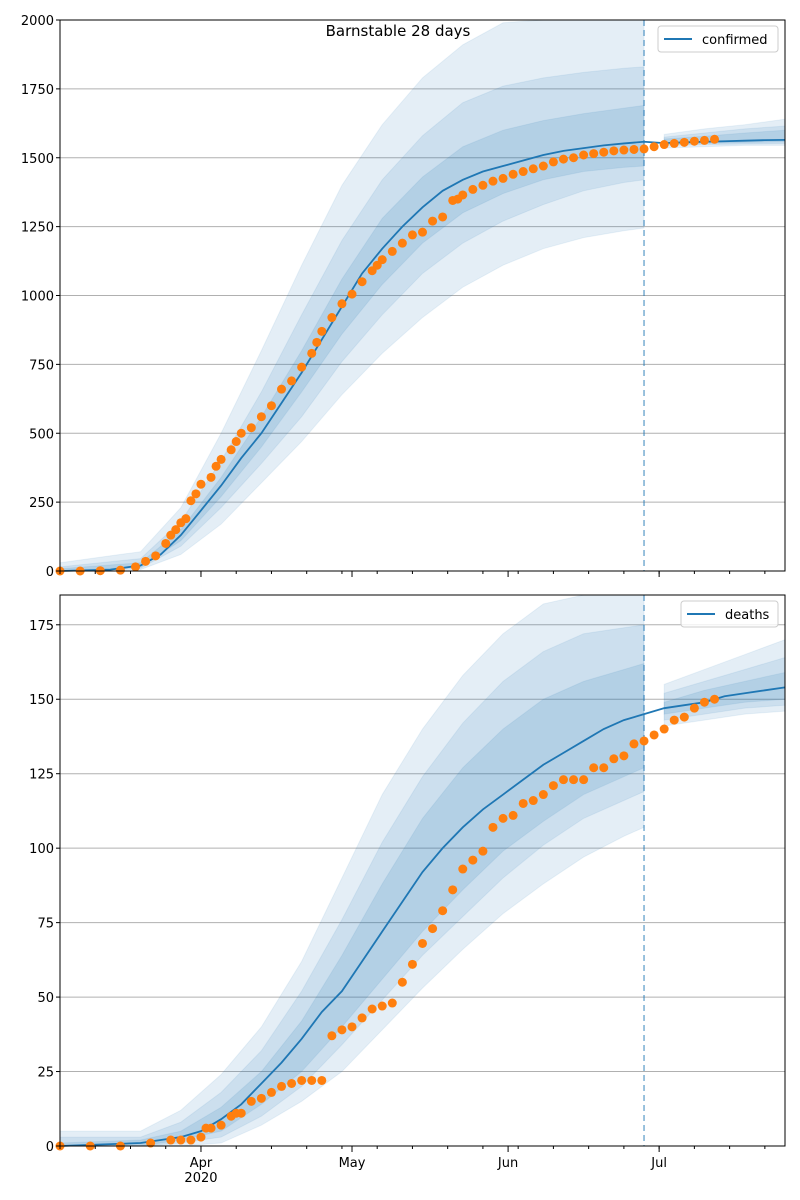  Describe the element at coordinates (37, 228) in the screenshot. I see `confirmed-ytick-label: 1250` at that location.